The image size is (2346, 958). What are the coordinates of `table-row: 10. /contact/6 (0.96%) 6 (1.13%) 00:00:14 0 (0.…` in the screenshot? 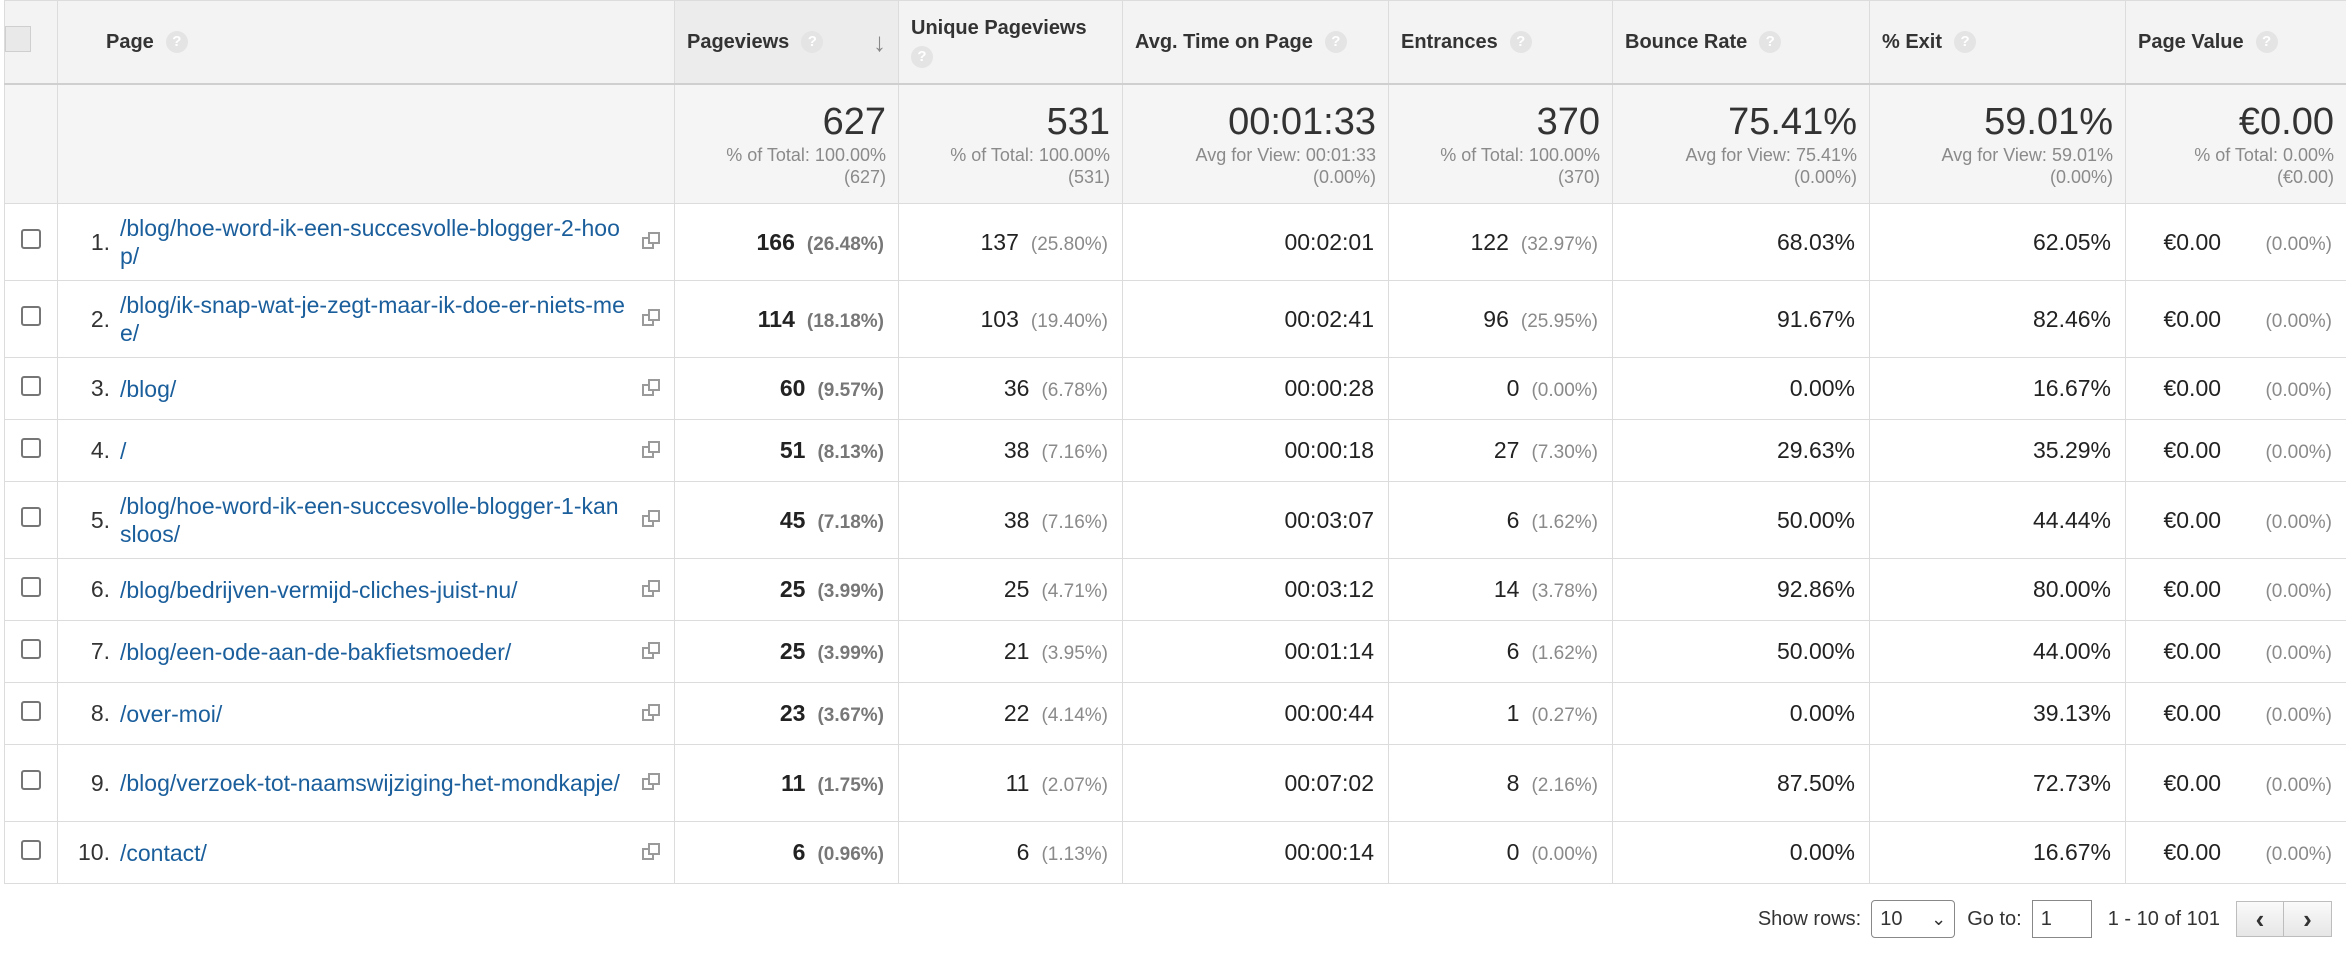 It's located at (1175, 852).